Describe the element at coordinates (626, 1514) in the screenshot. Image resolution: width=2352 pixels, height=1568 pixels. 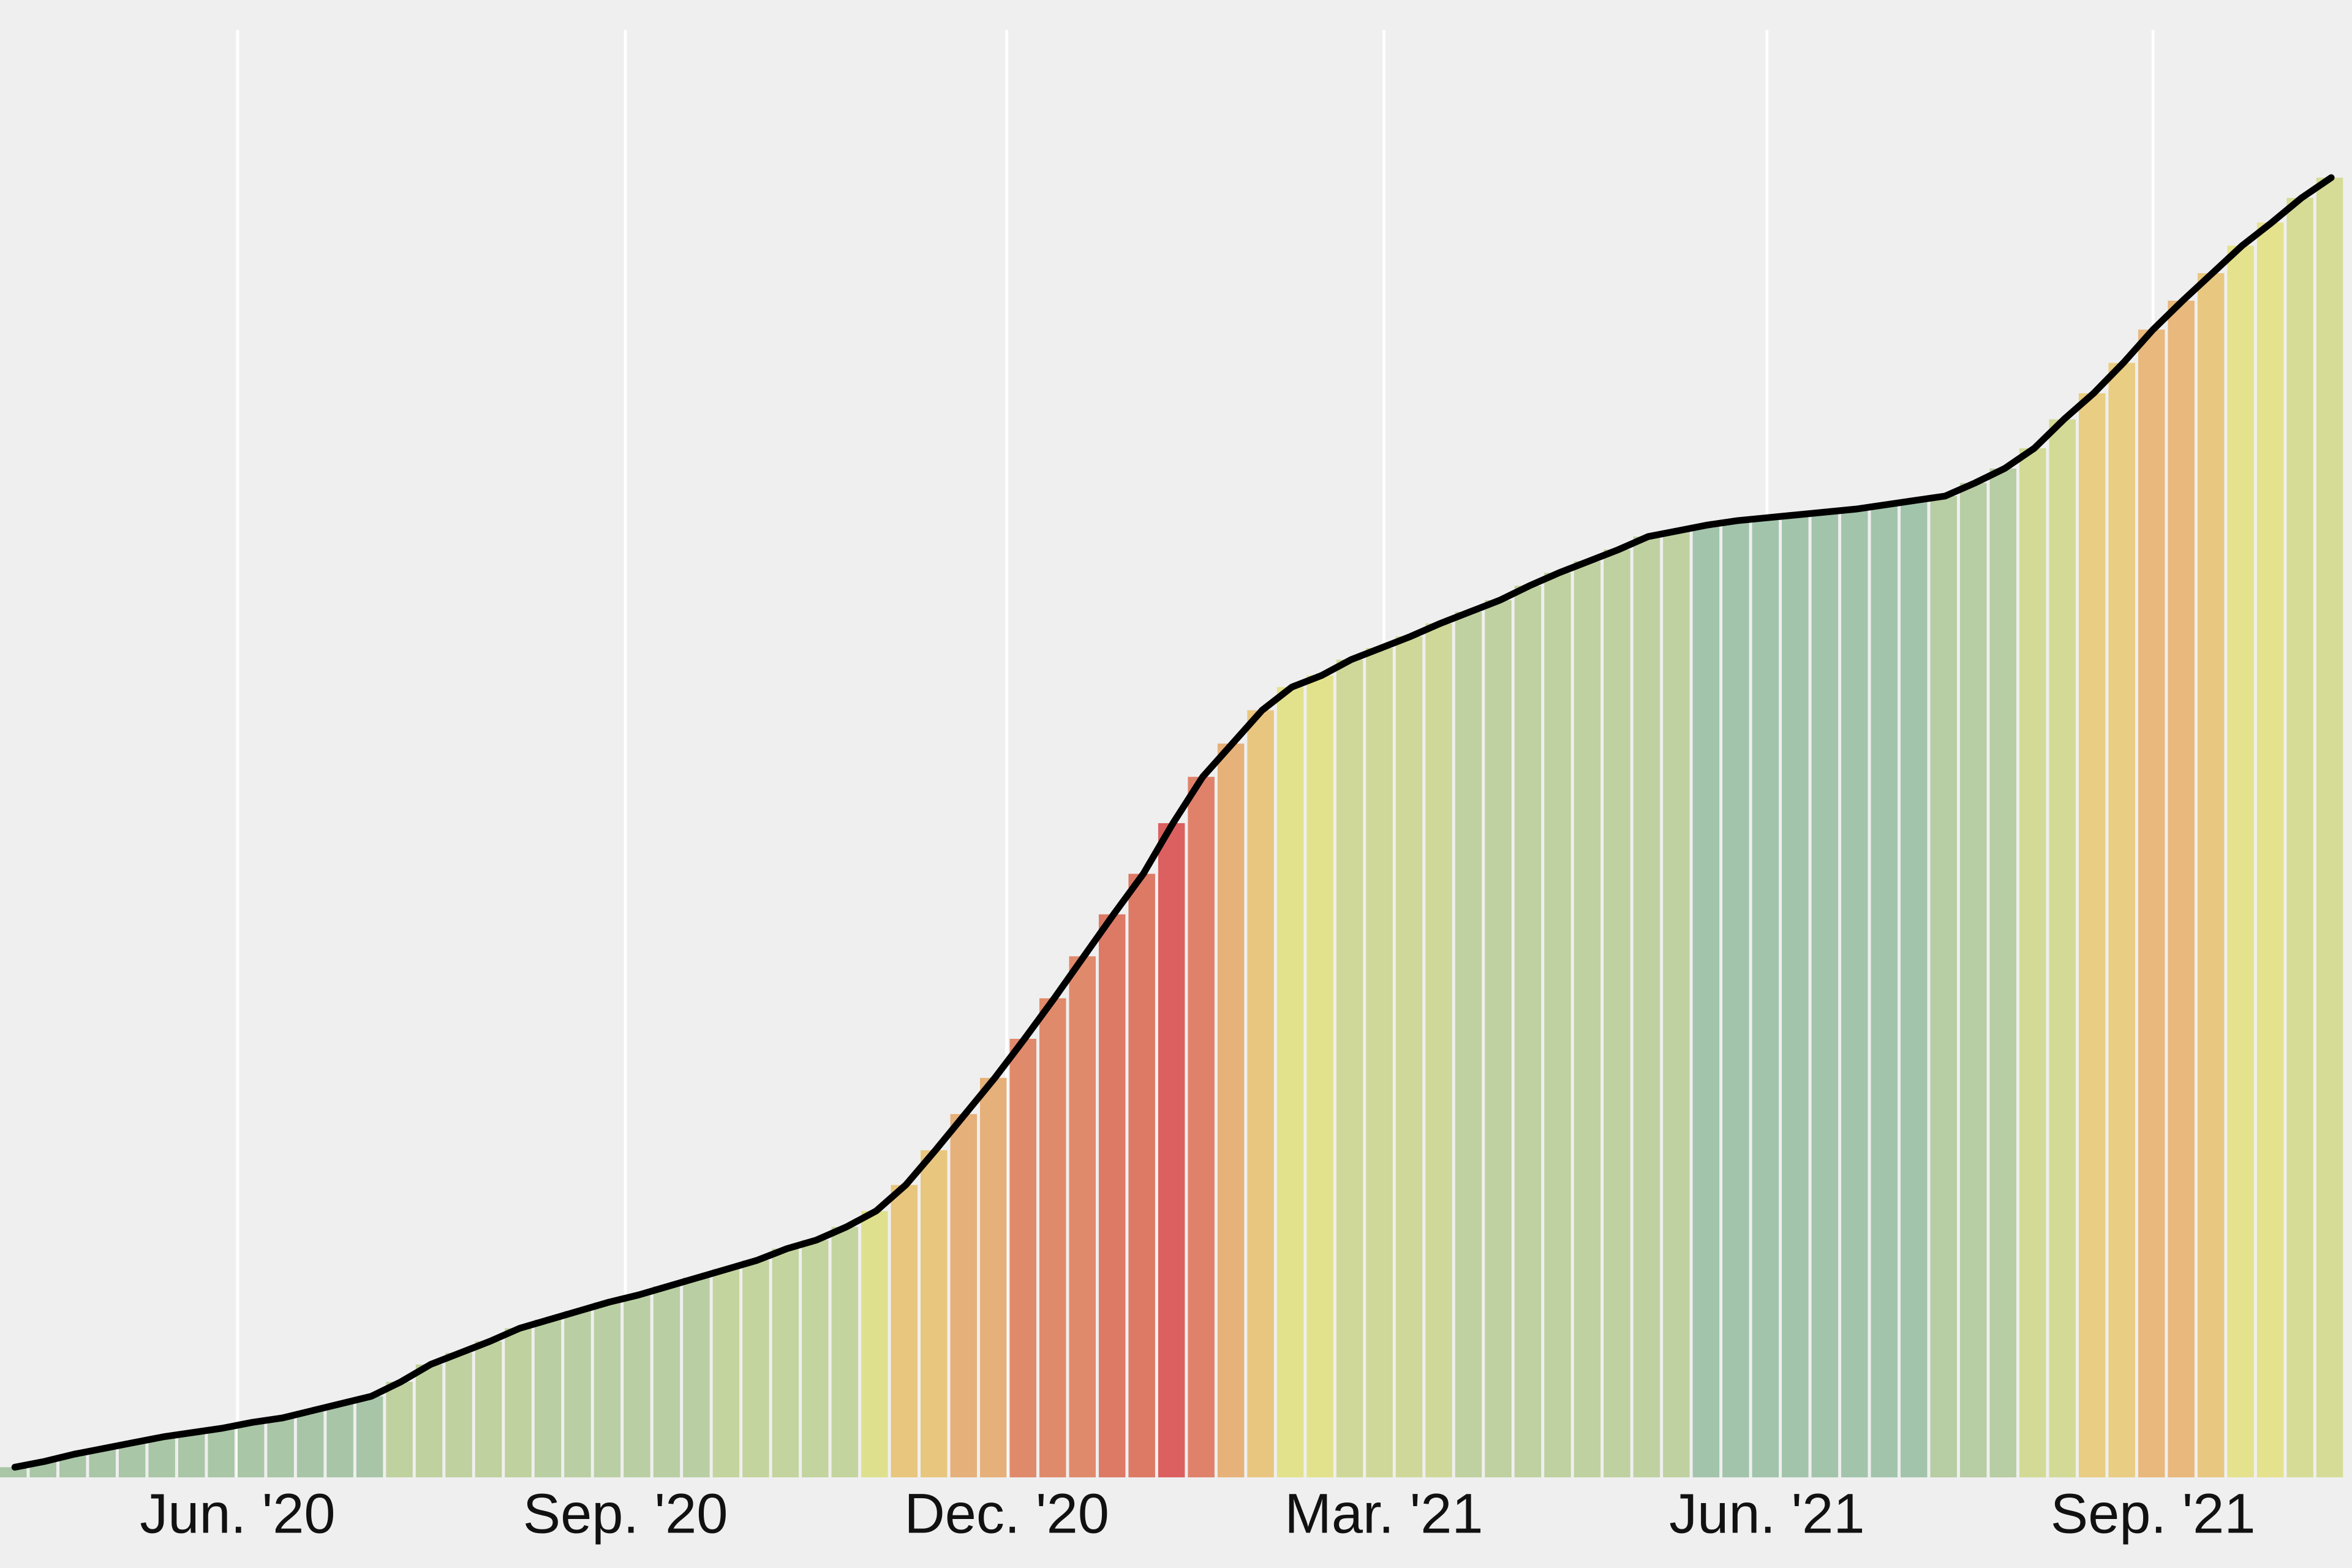
I see `x-tick-label: Sep. '20` at that location.